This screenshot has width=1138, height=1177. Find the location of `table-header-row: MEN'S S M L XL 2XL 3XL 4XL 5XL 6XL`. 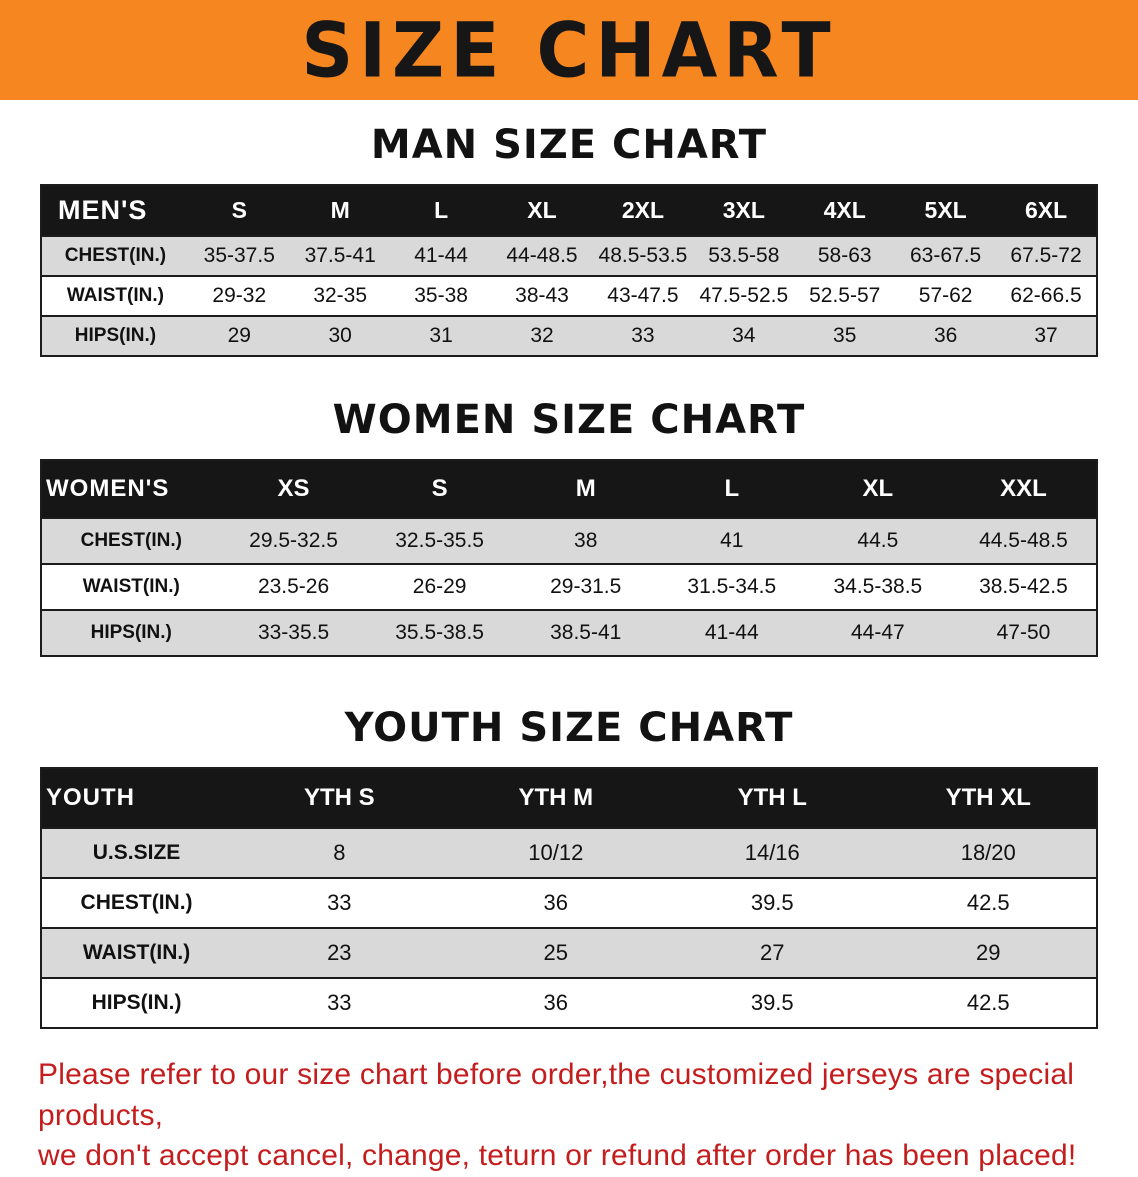

table-header-row: MEN'S S M L XL 2XL 3XL 4XL 5XL 6XL is located at coordinates (569, 211).